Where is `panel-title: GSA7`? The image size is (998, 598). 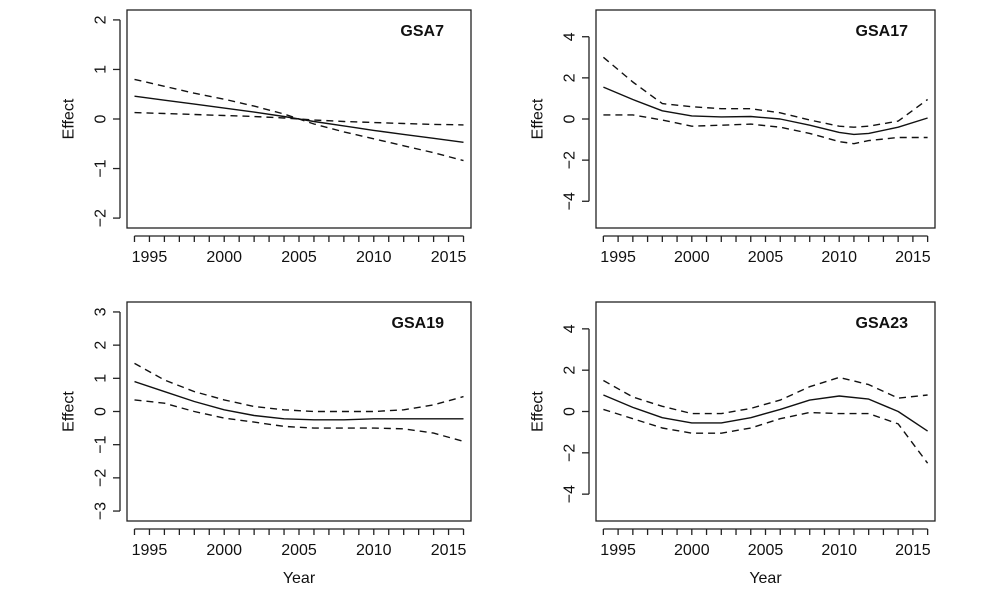
panel-title: GSA7 is located at coordinates (422, 31).